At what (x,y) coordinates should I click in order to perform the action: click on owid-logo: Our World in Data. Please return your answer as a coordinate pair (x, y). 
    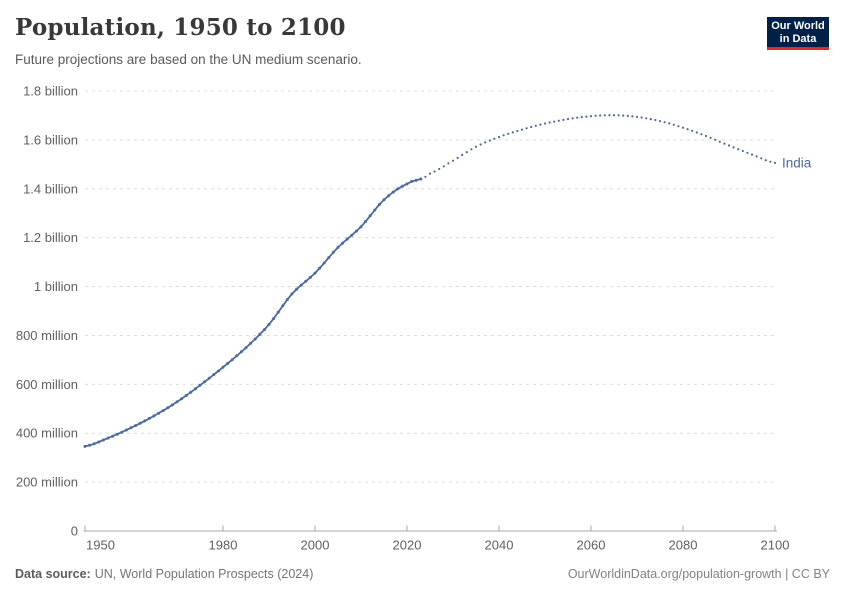
    Looking at the image, I should click on (798, 33).